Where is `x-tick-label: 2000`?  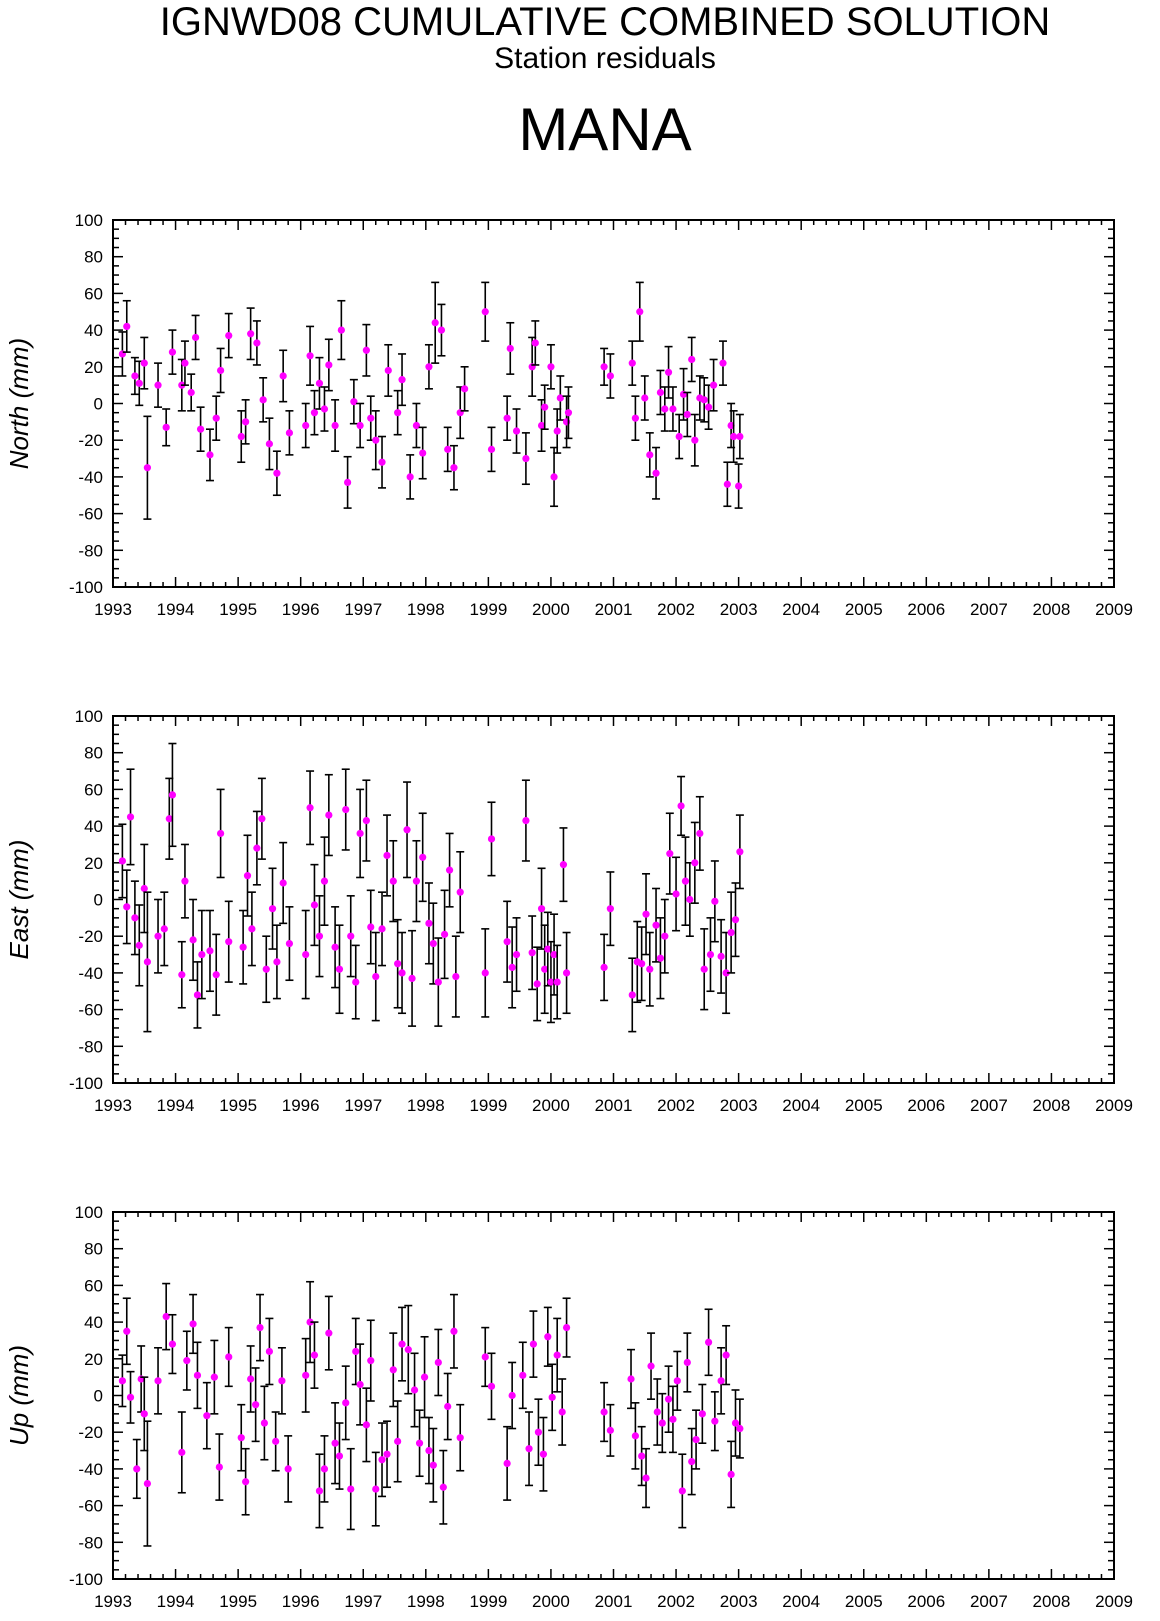
x-tick-label: 2000 is located at coordinates (551, 1105).